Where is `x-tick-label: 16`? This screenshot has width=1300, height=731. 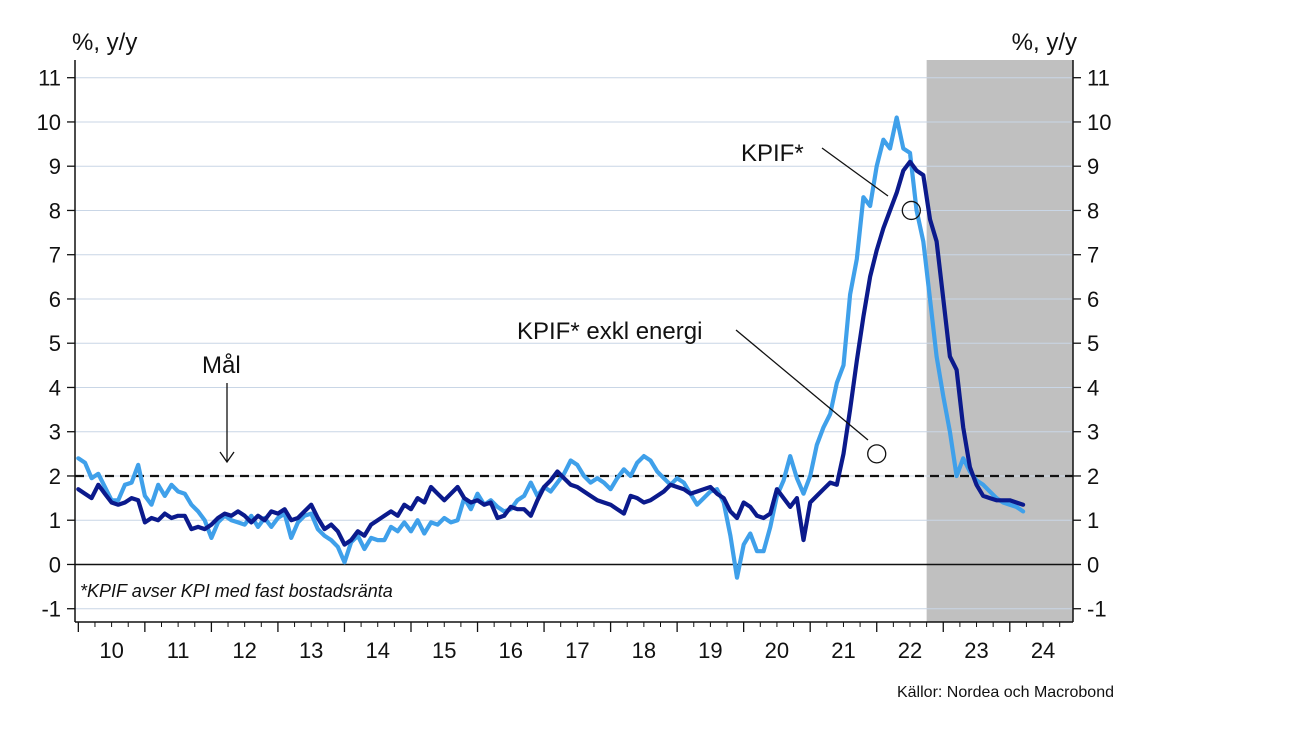 x-tick-label: 16 is located at coordinates (511, 650).